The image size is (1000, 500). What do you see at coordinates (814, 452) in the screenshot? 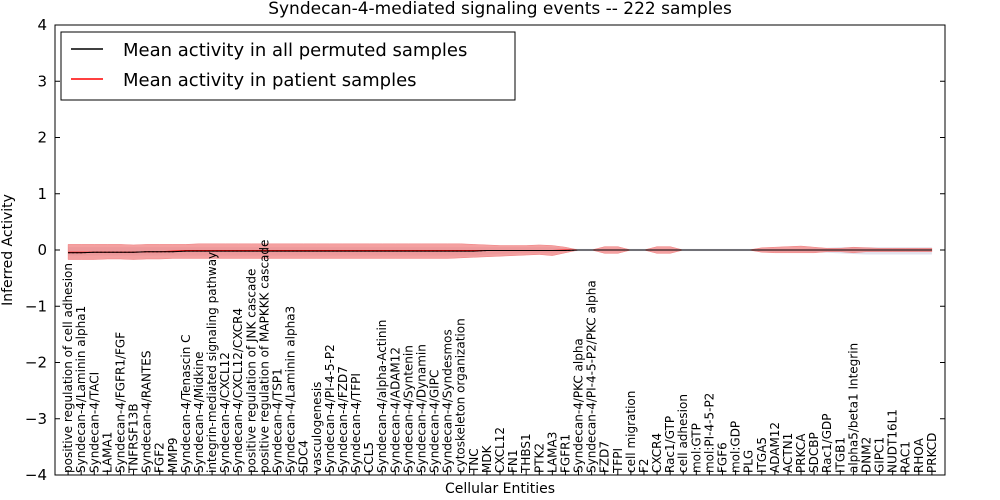
I see `x-category-label: SDCBP` at bounding box center [814, 452].